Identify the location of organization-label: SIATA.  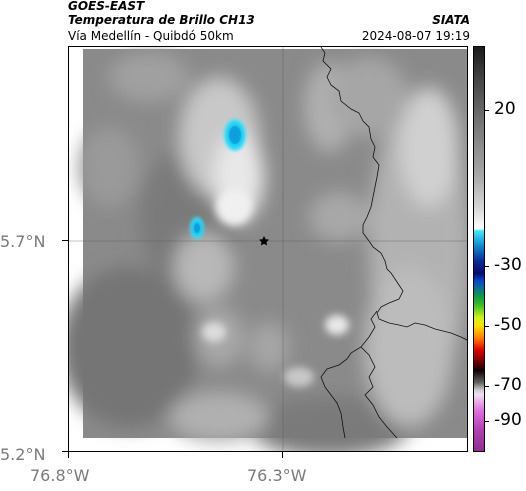
(451, 20).